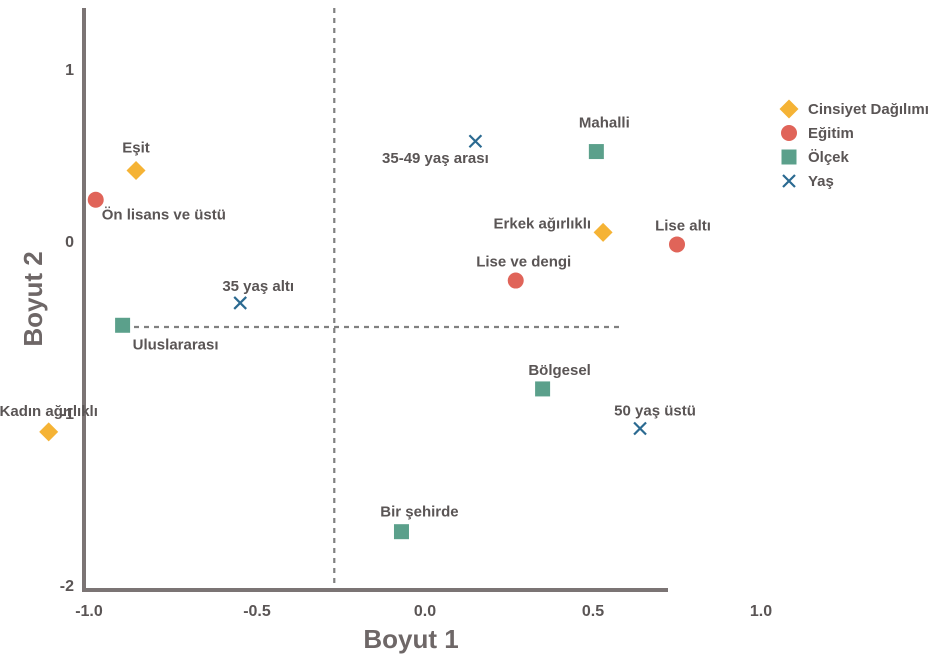  Describe the element at coordinates (164, 215) in the screenshot. I see `point-label-on-lisans-ve-ustu: Ön lisans ve üstü` at that location.